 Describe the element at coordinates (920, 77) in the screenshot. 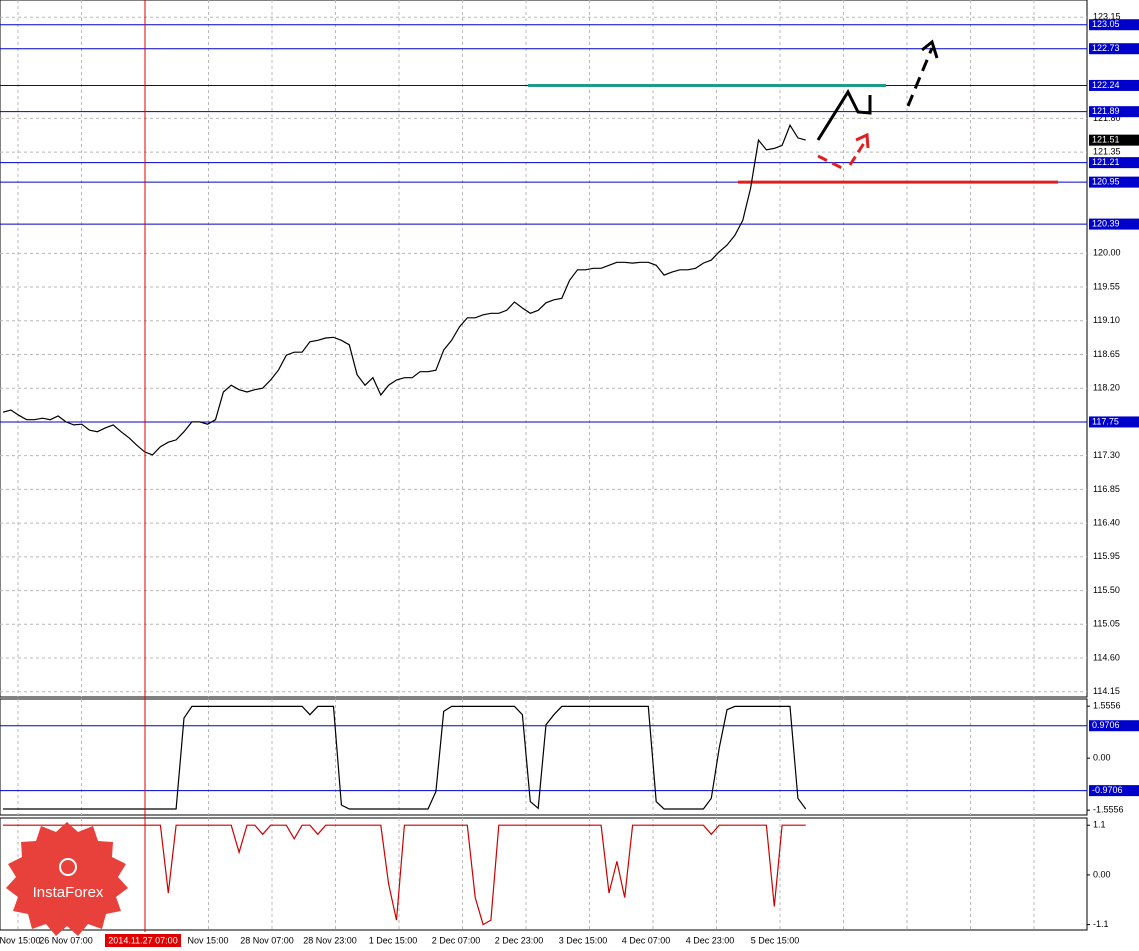

I see `black-dashed-arrow` at that location.